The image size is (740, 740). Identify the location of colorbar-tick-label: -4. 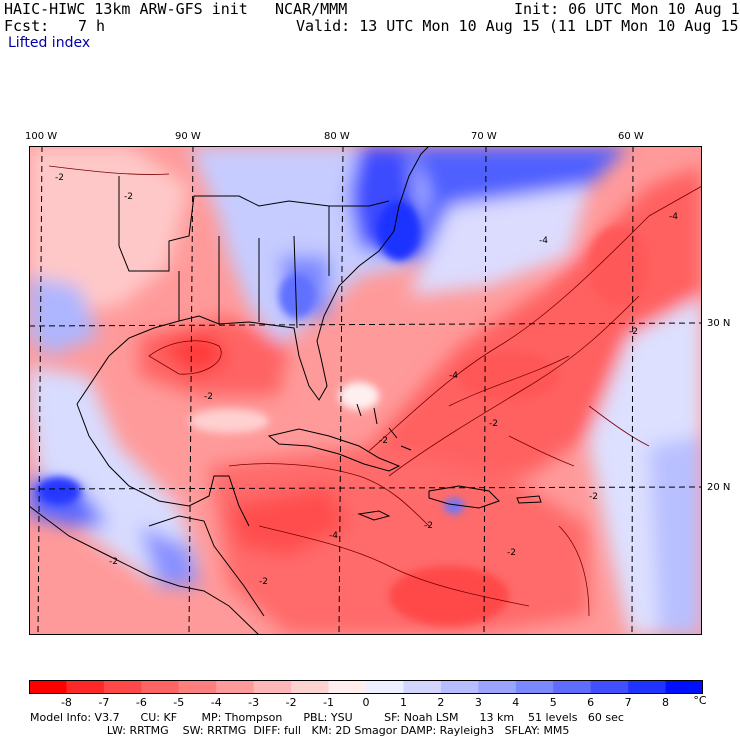
(216, 702).